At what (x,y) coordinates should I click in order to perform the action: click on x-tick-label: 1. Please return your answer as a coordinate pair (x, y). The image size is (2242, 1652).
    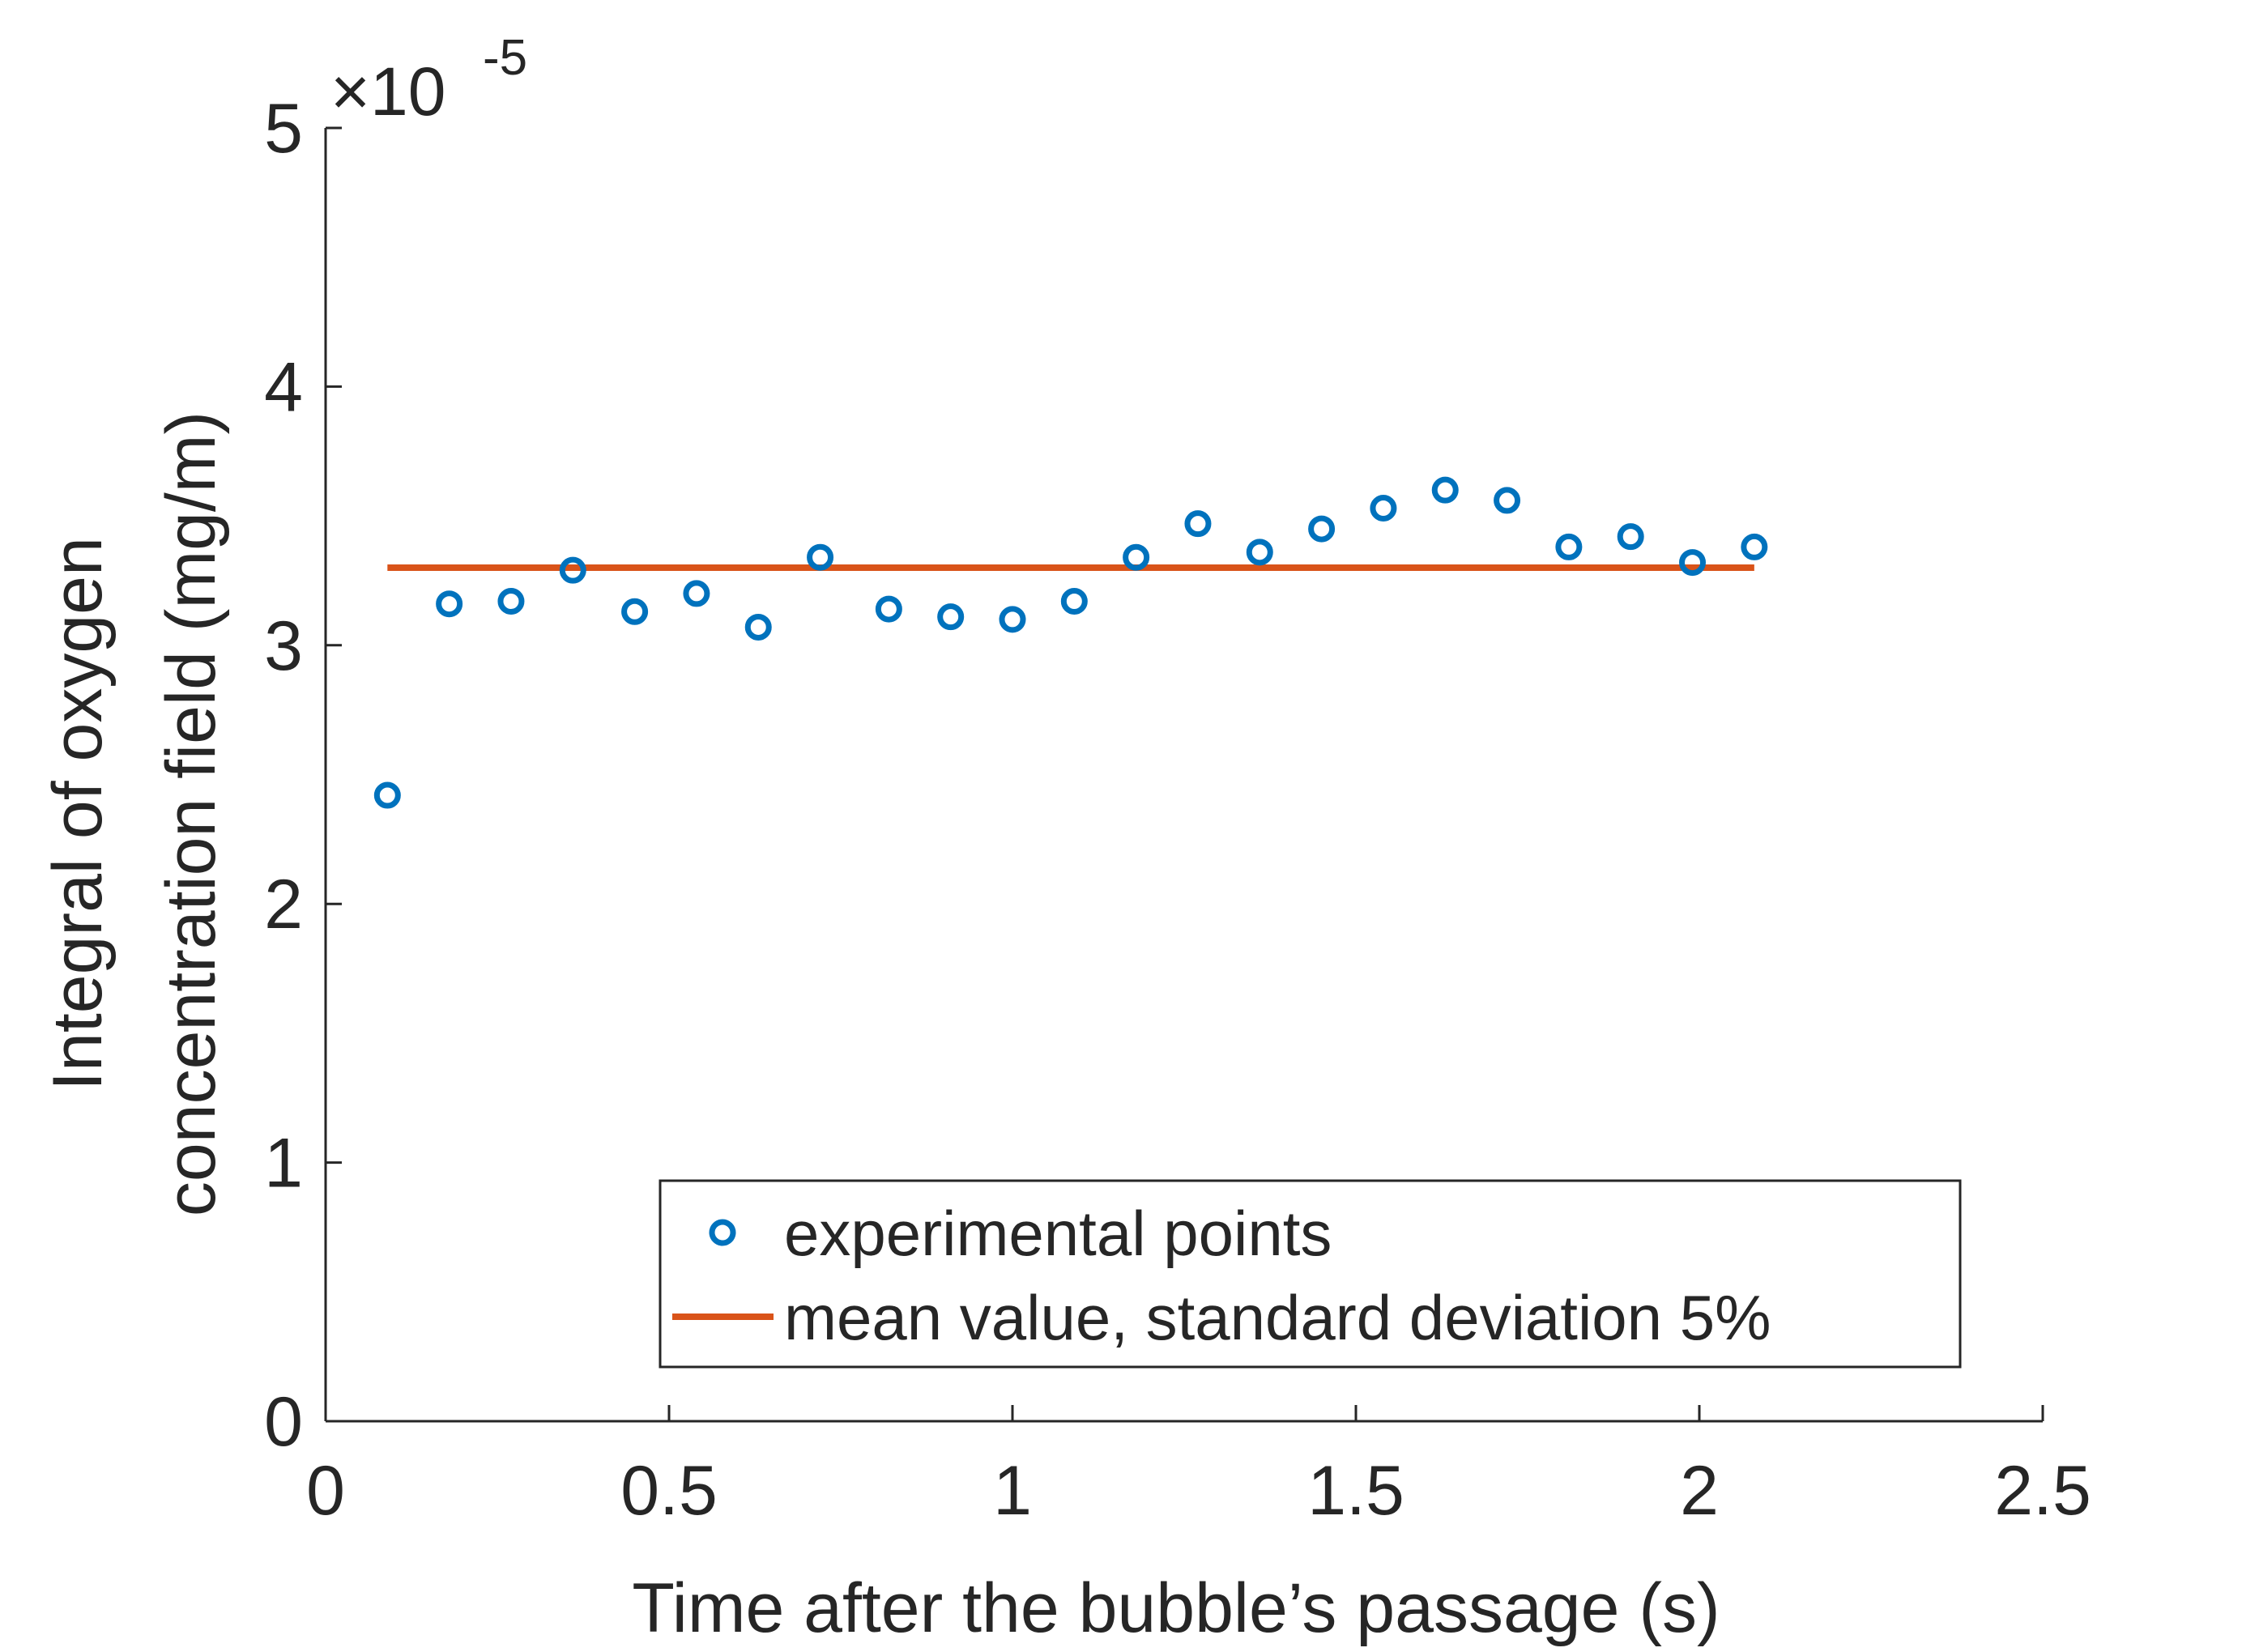
    Looking at the image, I should click on (1013, 1491).